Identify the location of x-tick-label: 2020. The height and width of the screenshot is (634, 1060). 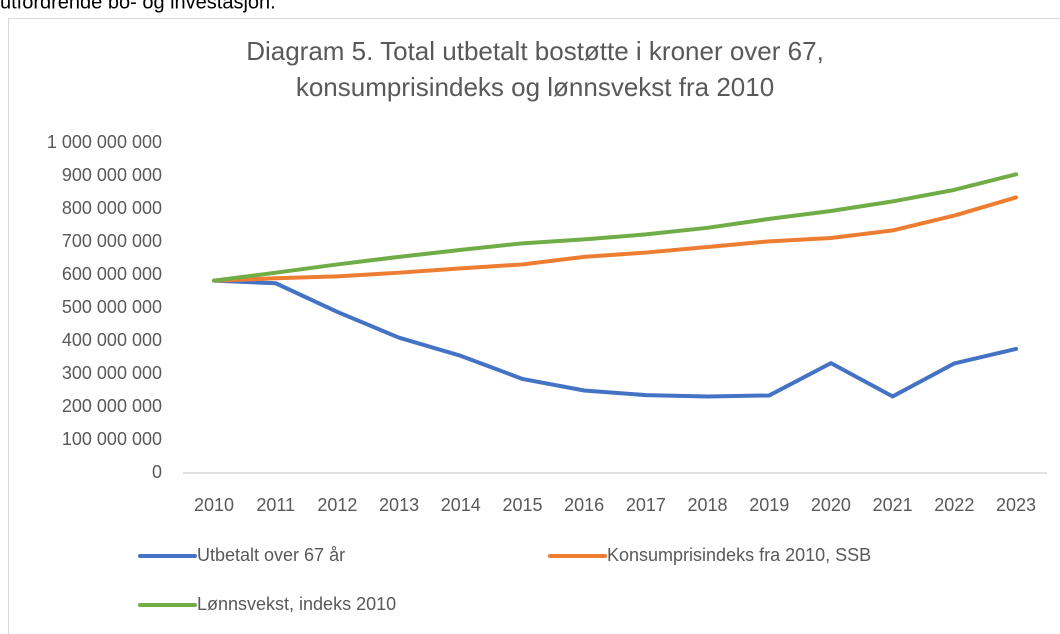
(831, 505).